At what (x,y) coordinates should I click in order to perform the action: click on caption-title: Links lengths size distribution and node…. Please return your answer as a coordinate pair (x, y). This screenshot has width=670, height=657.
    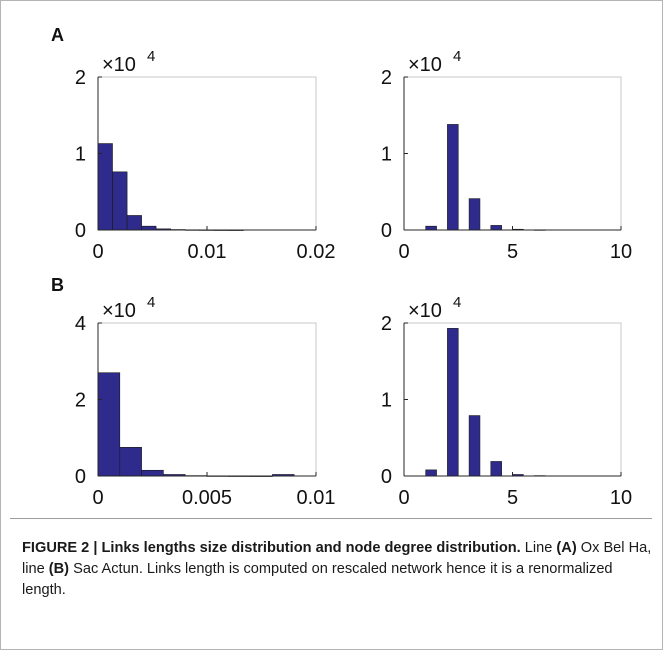
    Looking at the image, I should click on (311, 548).